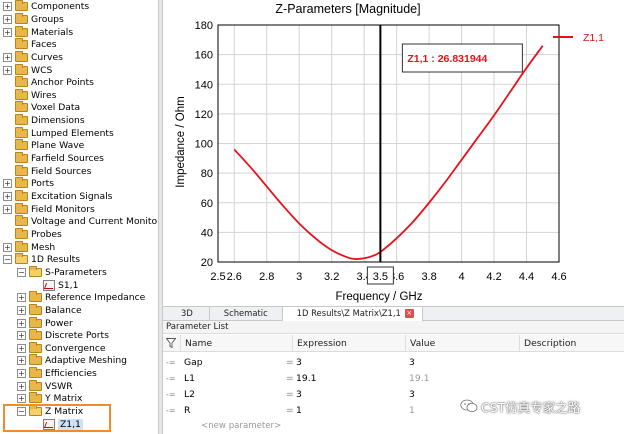 The image size is (624, 434). I want to click on column-header-description: Description, so click(571, 343).